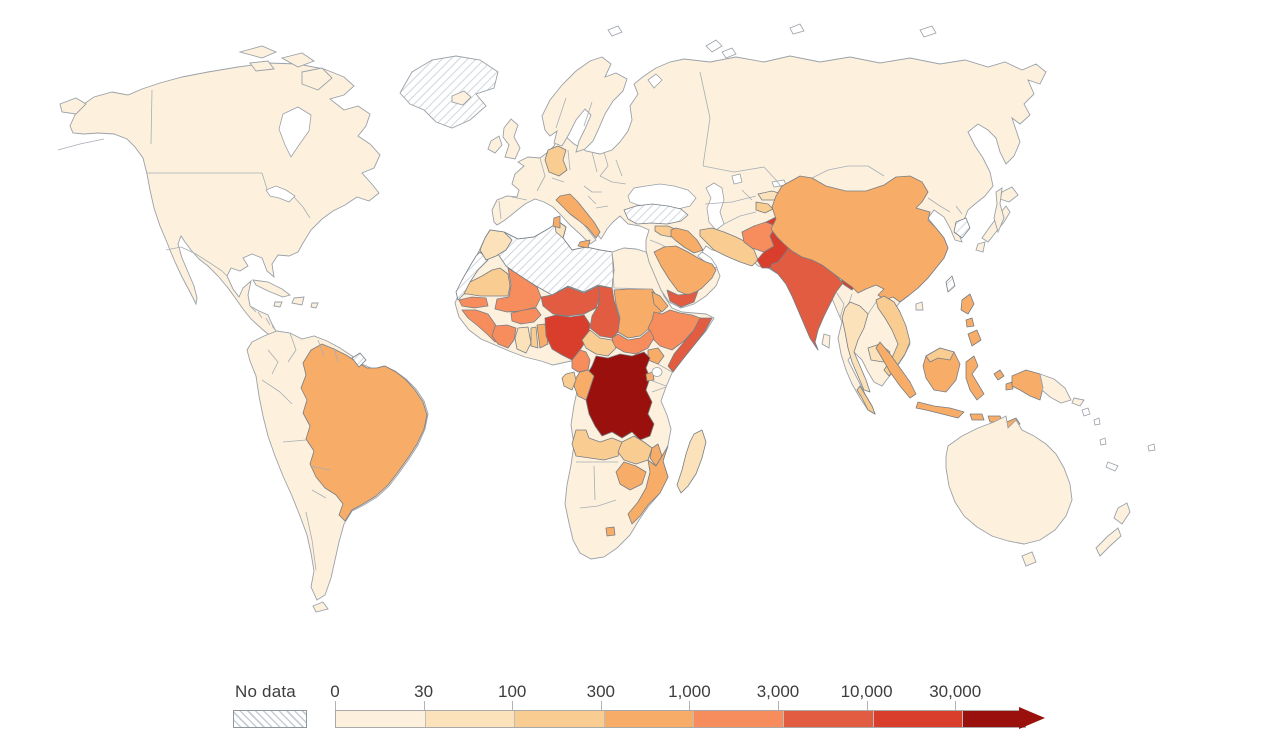 The width and height of the screenshot is (1280, 752). I want to click on country-south-korea, so click(962, 228).